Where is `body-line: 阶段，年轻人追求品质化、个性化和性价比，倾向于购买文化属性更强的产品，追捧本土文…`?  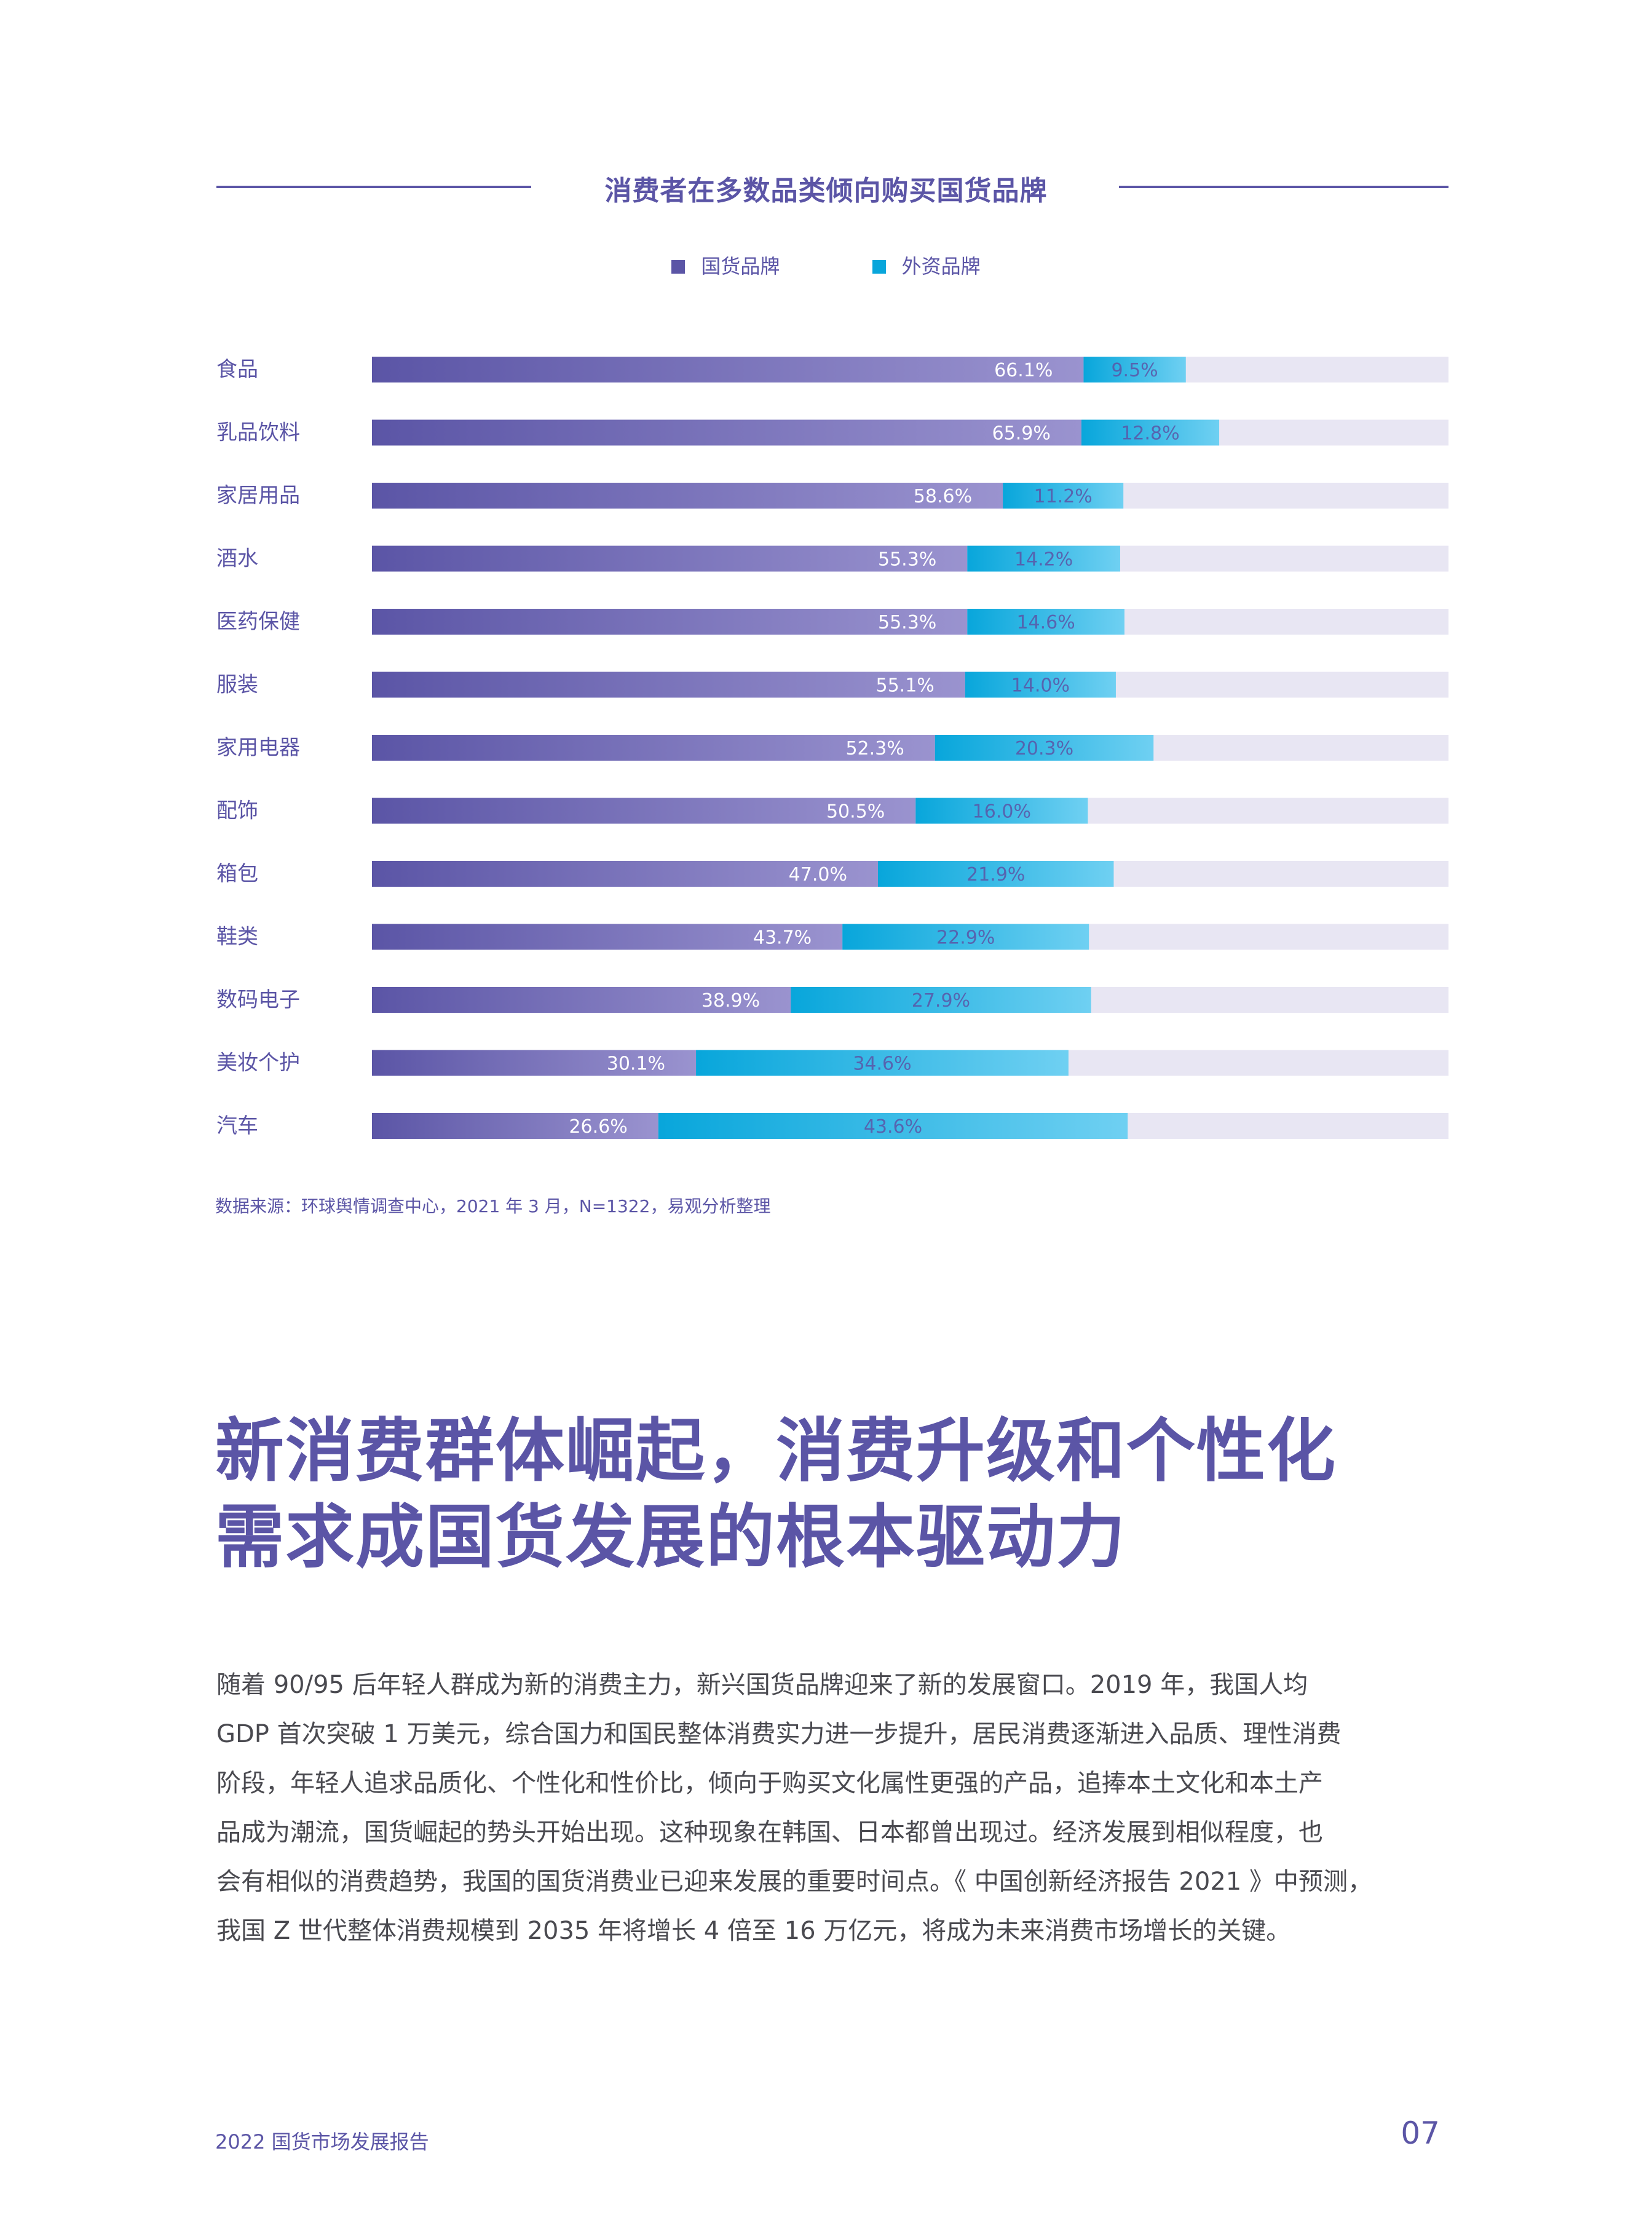 body-line: 阶段，年轻人追求品质化、个性化和性价比，倾向于购买文化属性更强的产品，追捧本土文… is located at coordinates (769, 1783).